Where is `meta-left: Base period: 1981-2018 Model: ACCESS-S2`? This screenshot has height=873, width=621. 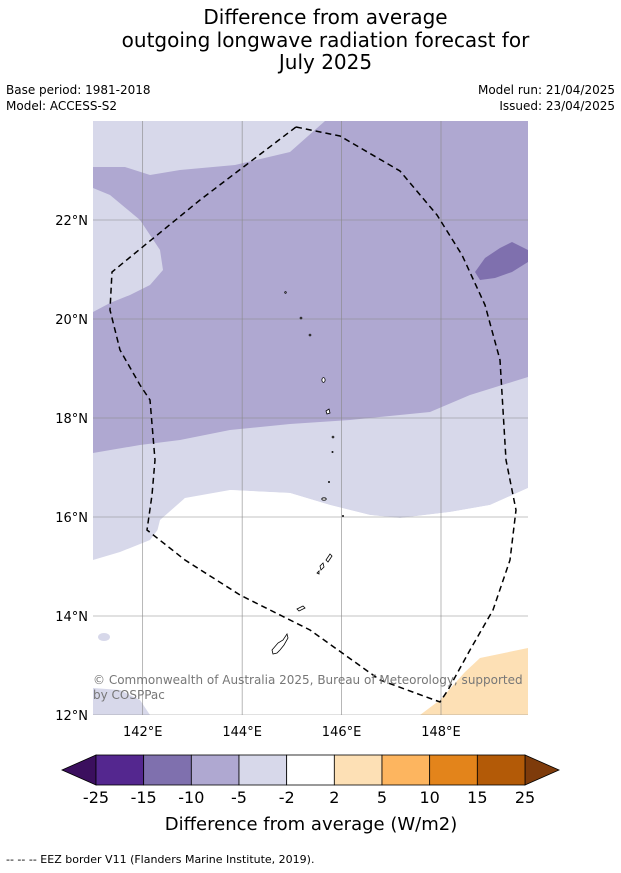 meta-left: Base period: 1981-2018 Model: ACCESS-S2 is located at coordinates (78, 98).